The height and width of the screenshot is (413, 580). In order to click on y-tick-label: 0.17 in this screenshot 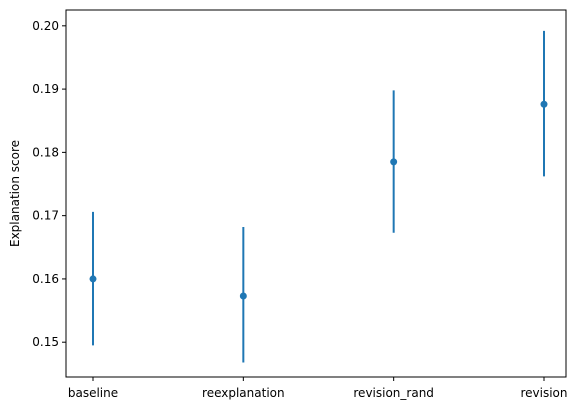, I will do `click(45, 216)`.